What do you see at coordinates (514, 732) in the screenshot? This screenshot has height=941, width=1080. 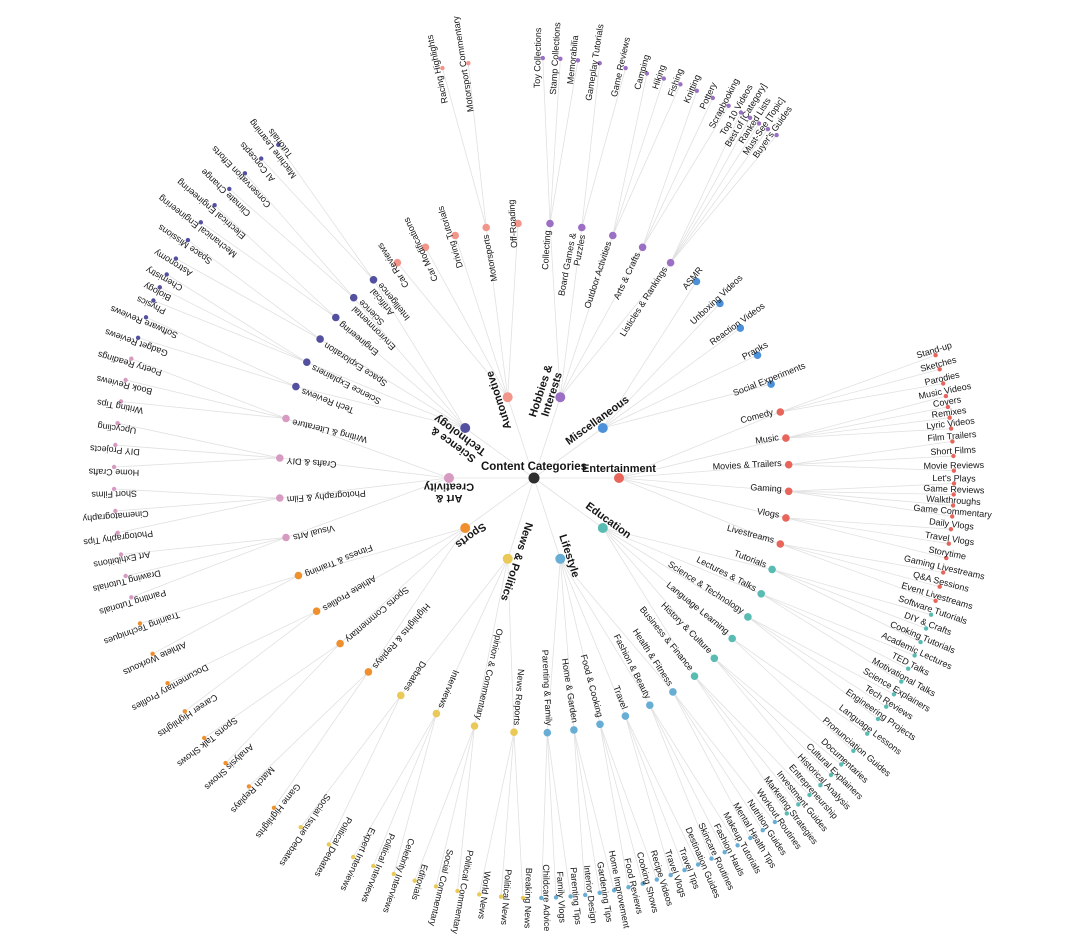 I see `node-news-reports` at bounding box center [514, 732].